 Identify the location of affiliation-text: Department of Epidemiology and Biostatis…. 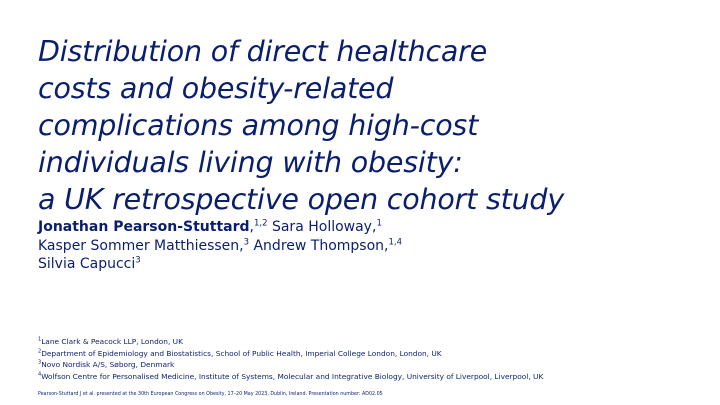
(241, 353).